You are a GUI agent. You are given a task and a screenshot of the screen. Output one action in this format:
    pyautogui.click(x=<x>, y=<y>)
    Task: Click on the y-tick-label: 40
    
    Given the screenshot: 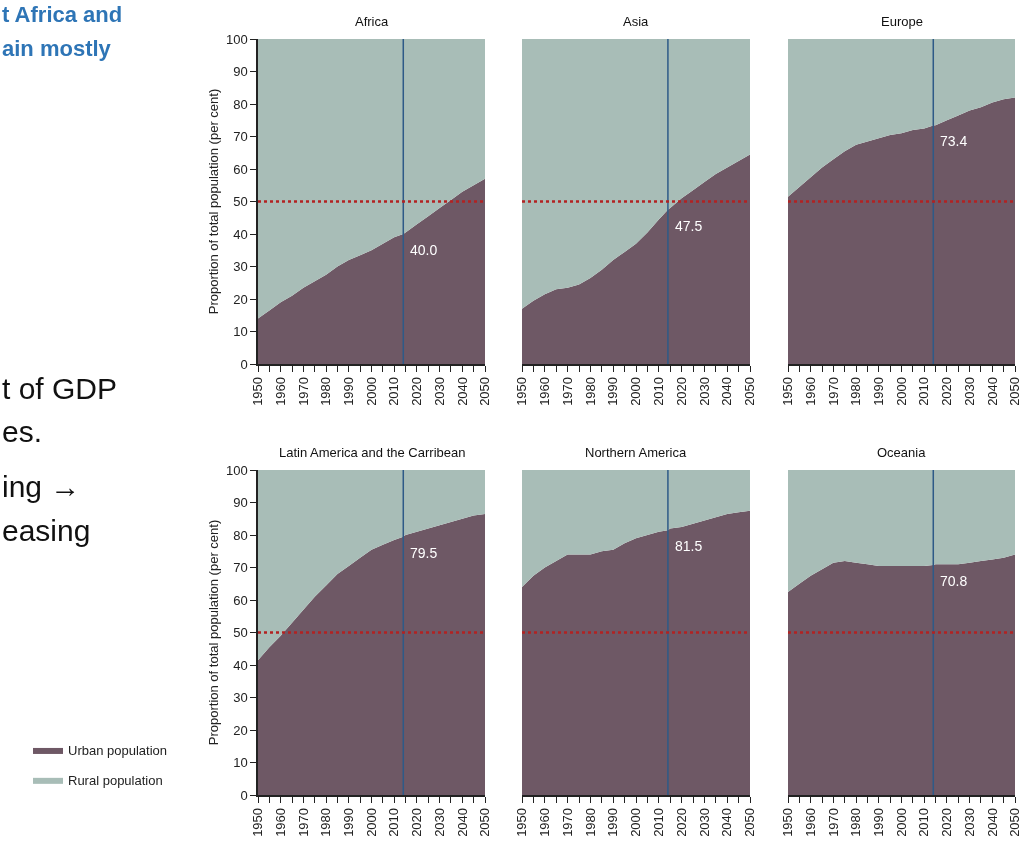 What is the action you would take?
    pyautogui.click(x=240, y=234)
    